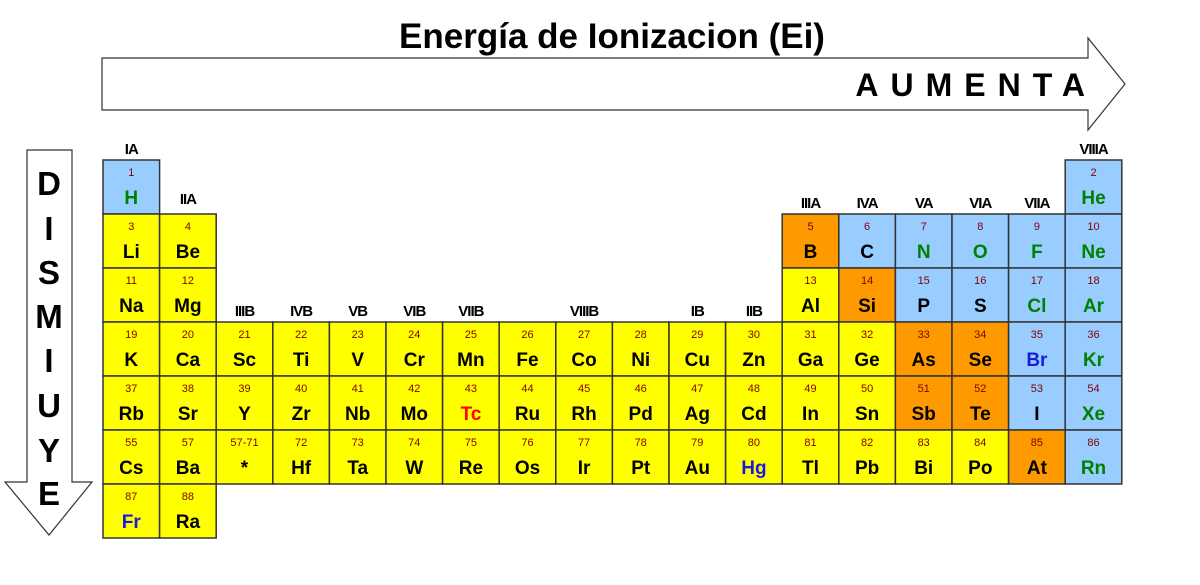 The width and height of the screenshot is (1200, 585). Describe the element at coordinates (49, 316) in the screenshot. I see `vertical-letter: M` at that location.